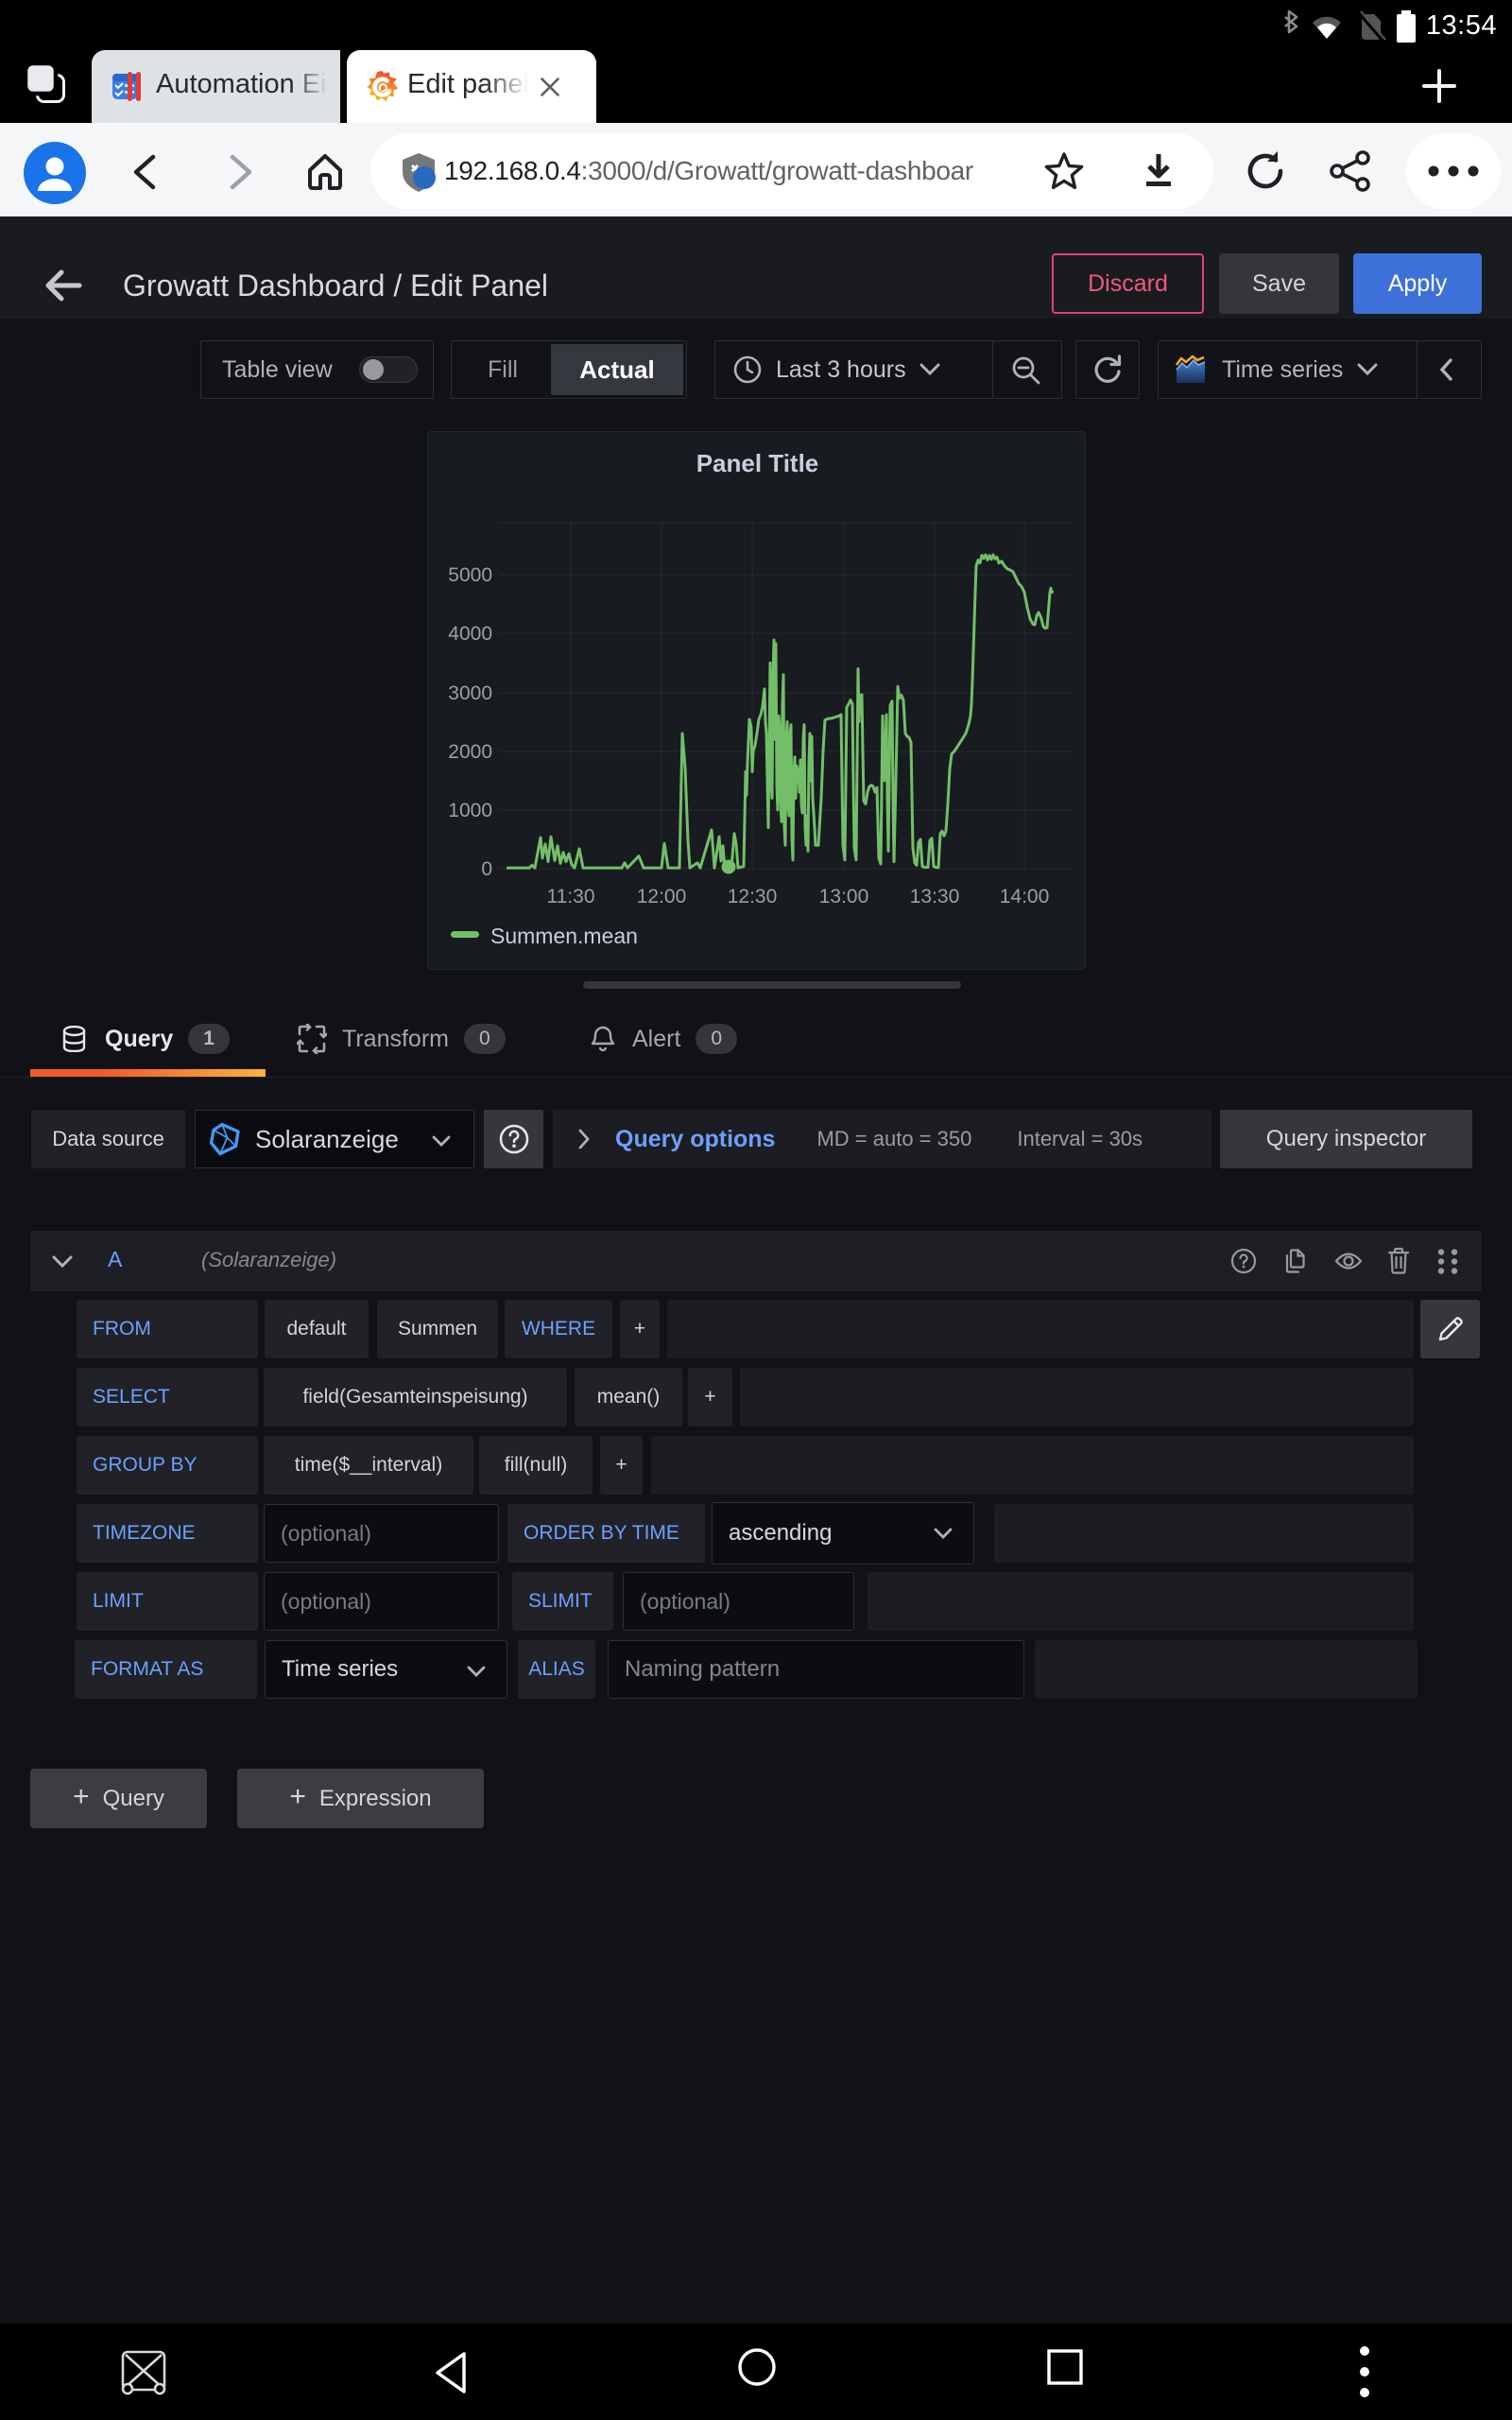 Image resolution: width=1512 pixels, height=2420 pixels. Describe the element at coordinates (470, 810) in the screenshot. I see `svg-text: 1000` at that location.